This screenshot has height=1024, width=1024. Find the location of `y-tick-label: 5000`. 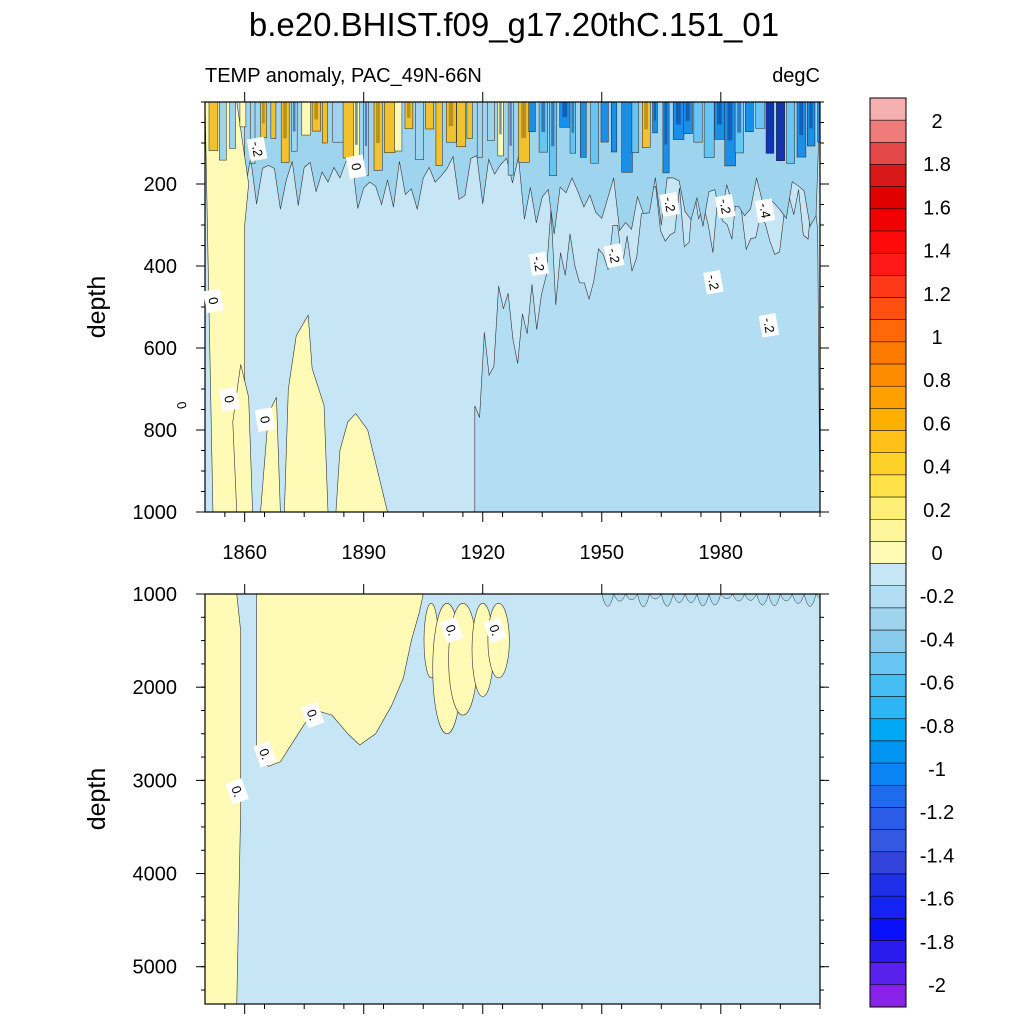

y-tick-label: 5000 is located at coordinates (155, 968).